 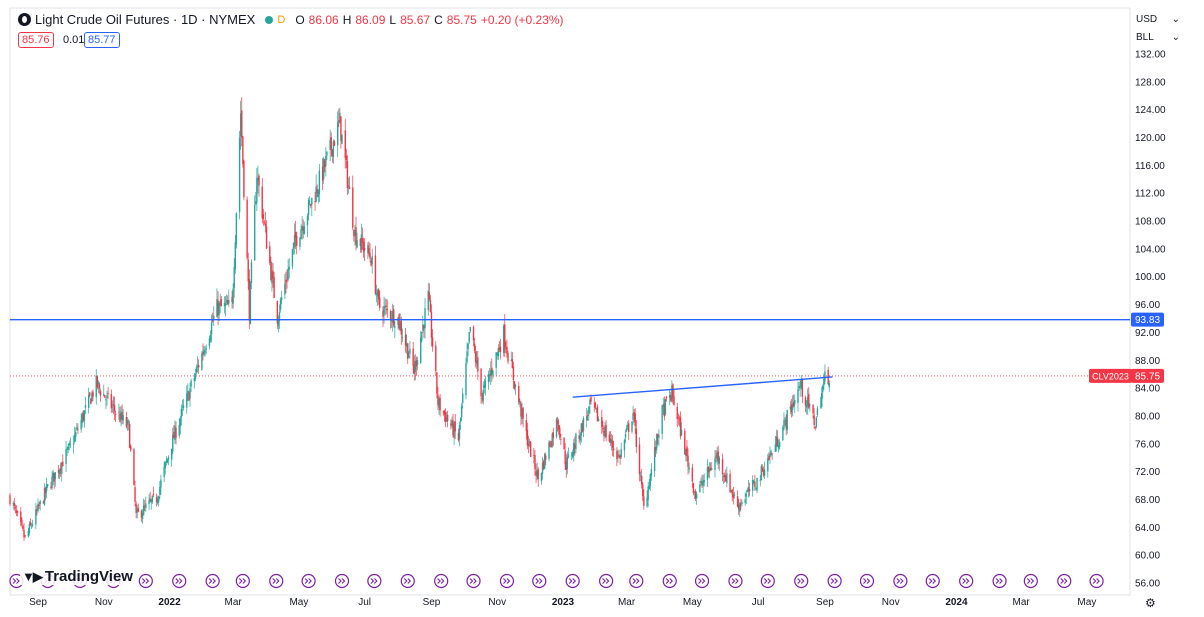 I want to click on trend-line, so click(x=702, y=387).